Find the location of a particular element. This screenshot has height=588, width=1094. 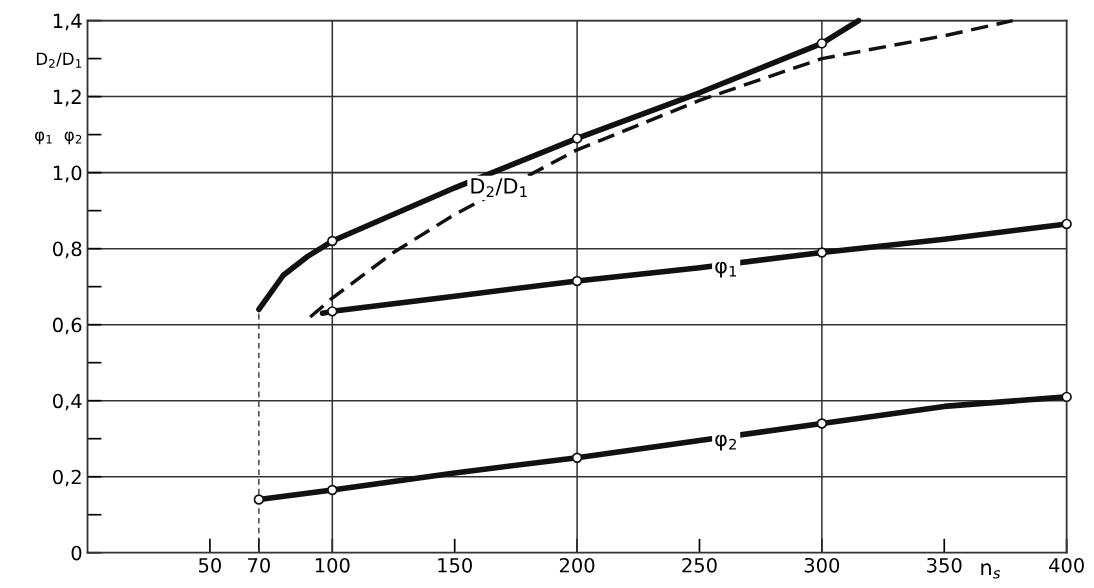

y-tick-label: D$_{2}$/D$_{1}$ is located at coordinates (59, 60).